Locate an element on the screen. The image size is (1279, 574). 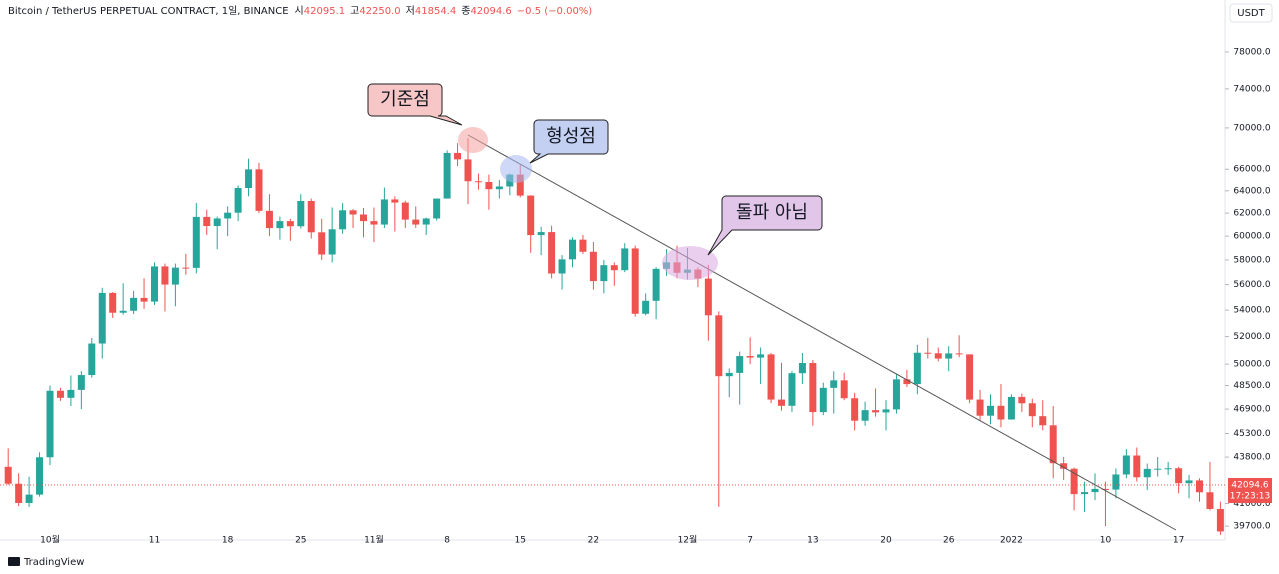
x-tick-label: 8 is located at coordinates (447, 541).